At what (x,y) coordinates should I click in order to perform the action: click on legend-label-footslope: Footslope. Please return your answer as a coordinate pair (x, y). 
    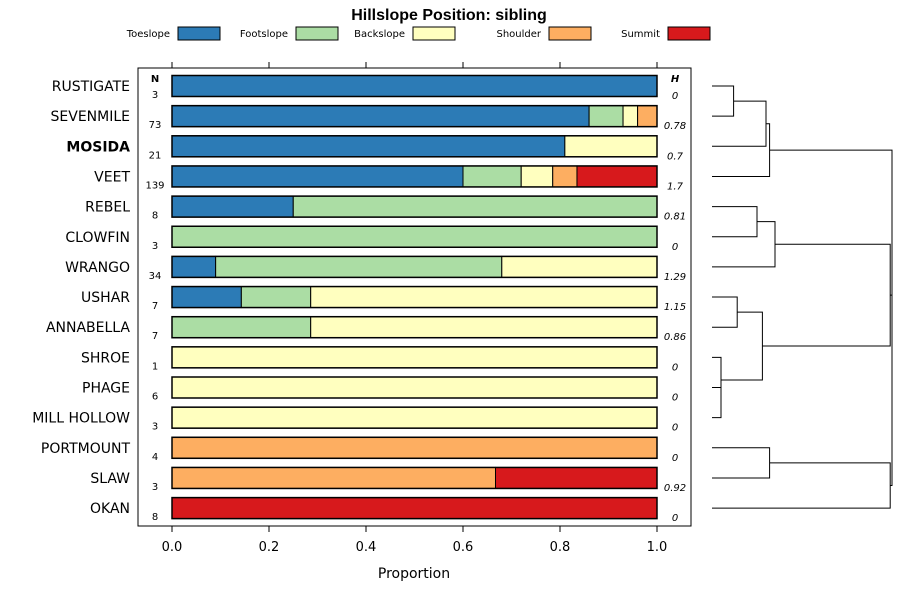
    Looking at the image, I should click on (264, 34).